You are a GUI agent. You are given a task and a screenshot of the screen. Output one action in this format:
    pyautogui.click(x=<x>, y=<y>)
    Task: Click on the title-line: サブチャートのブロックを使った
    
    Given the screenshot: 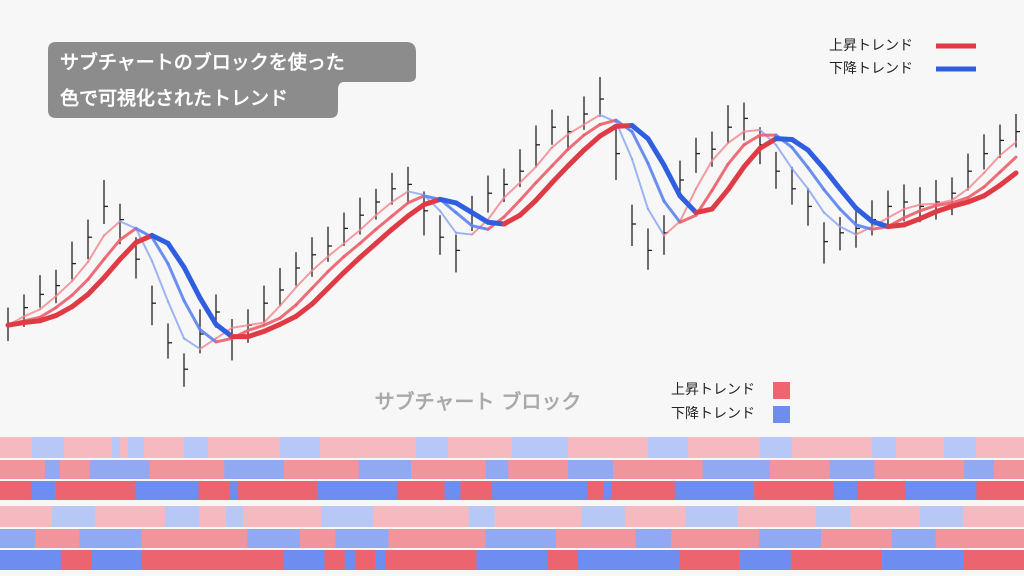 What is the action you would take?
    pyautogui.click(x=202, y=62)
    